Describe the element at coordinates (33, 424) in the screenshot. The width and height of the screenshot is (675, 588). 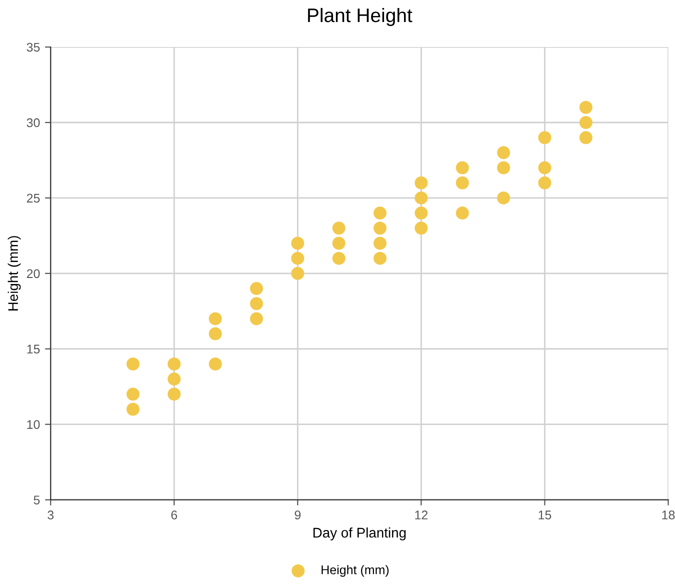
I see `y-tick-label: 10` at that location.